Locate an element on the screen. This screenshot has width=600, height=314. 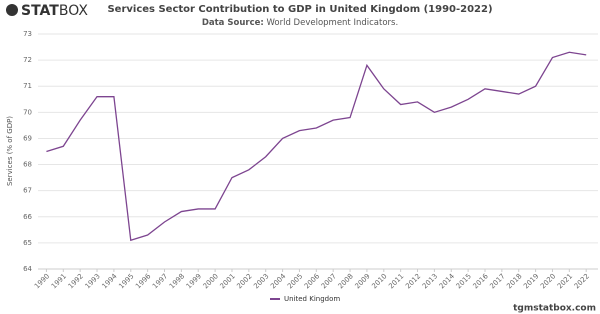
logo-text: STATBOX is located at coordinates (54, 11).